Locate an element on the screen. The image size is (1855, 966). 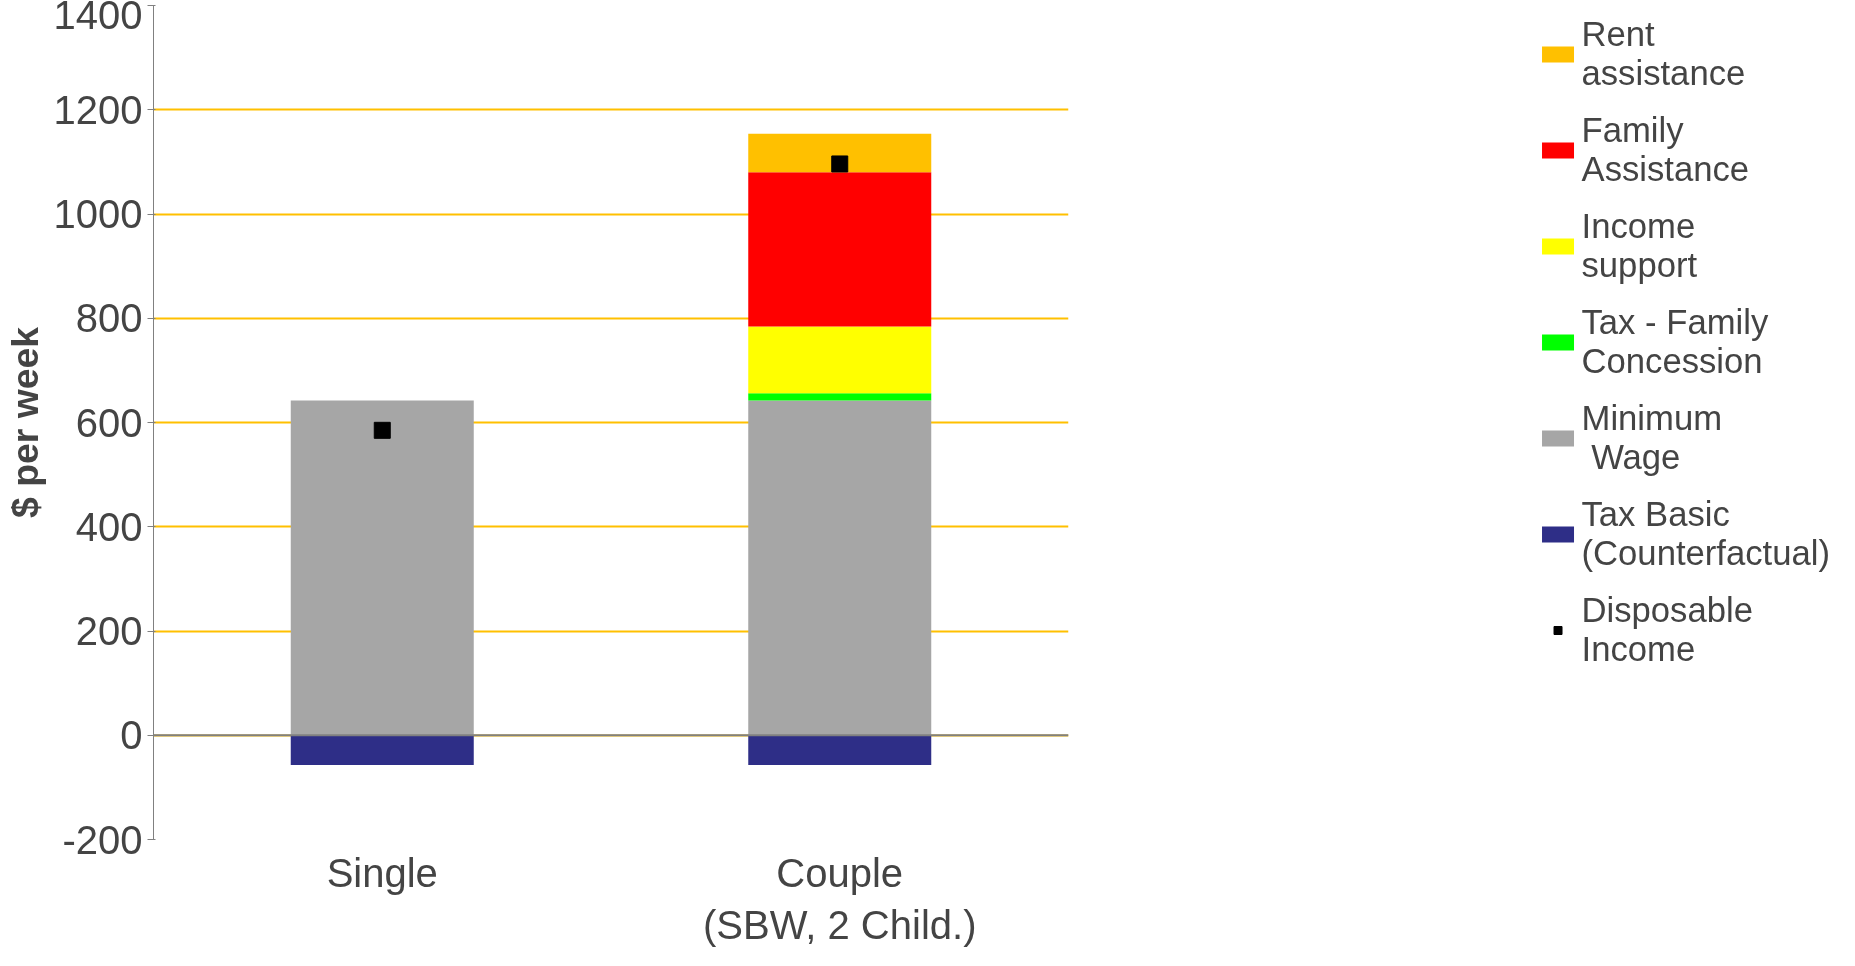
y-tick-label: 400 is located at coordinates (109, 526).